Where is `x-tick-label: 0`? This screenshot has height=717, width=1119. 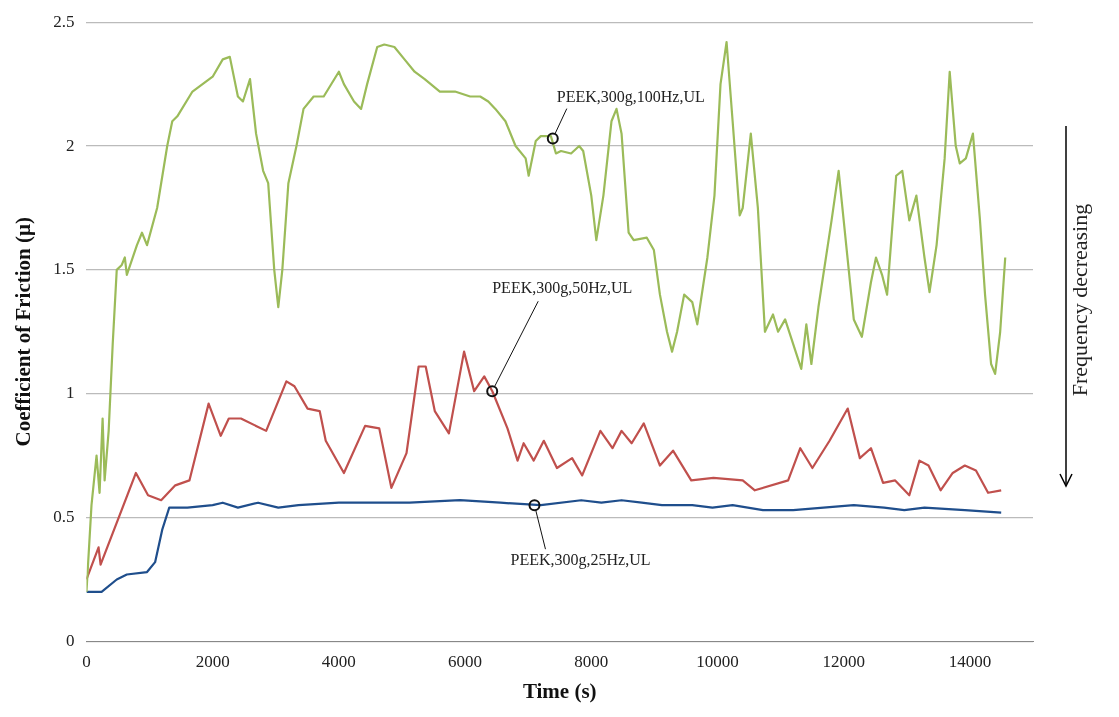 x-tick-label: 0 is located at coordinates (86, 662).